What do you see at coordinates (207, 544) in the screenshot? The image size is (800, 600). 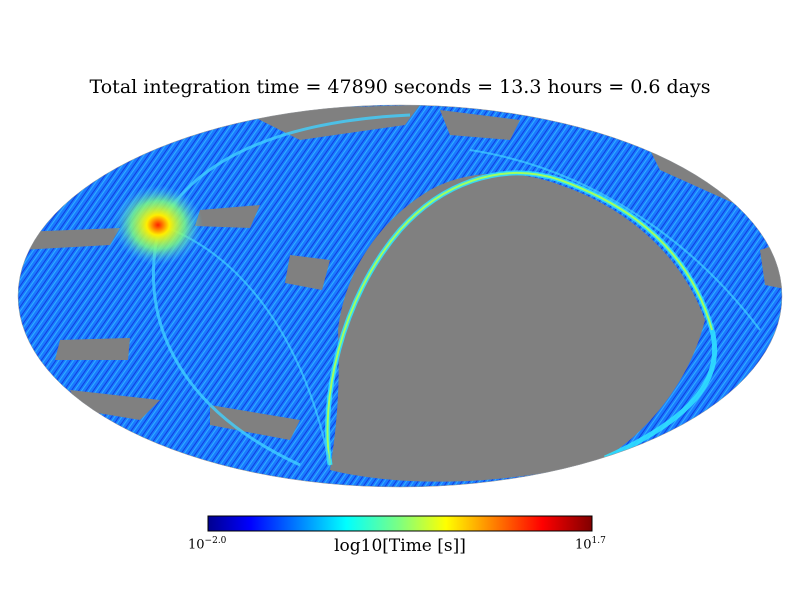 I see `colorbar-min-label: 10−2.0` at bounding box center [207, 544].